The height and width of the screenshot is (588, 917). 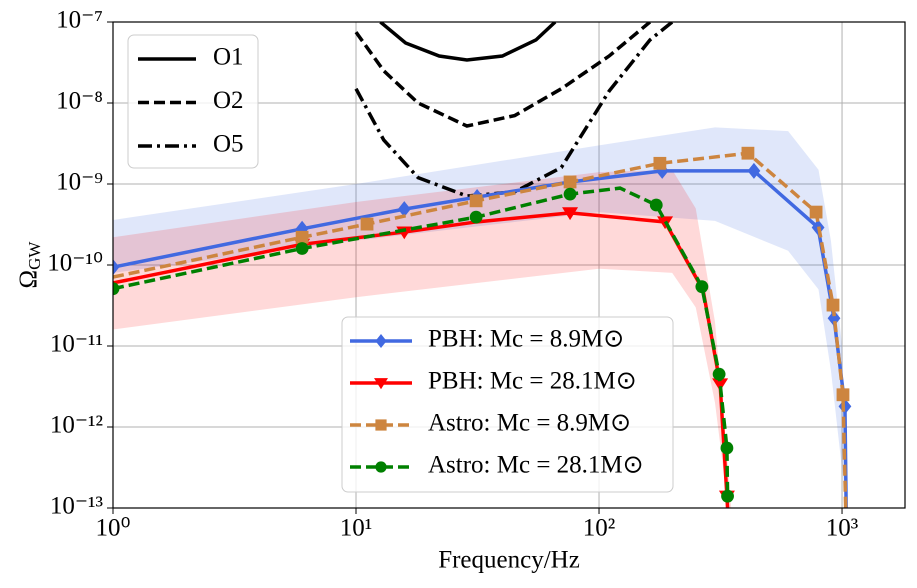 What do you see at coordinates (193, 101) in the screenshot?
I see `legend: O1 O2 O5` at bounding box center [193, 101].